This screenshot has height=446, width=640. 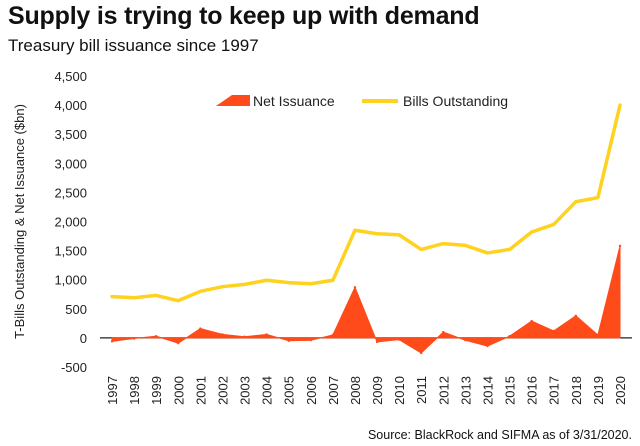 I want to click on x-tick-label: 2014, so click(x=487, y=390).